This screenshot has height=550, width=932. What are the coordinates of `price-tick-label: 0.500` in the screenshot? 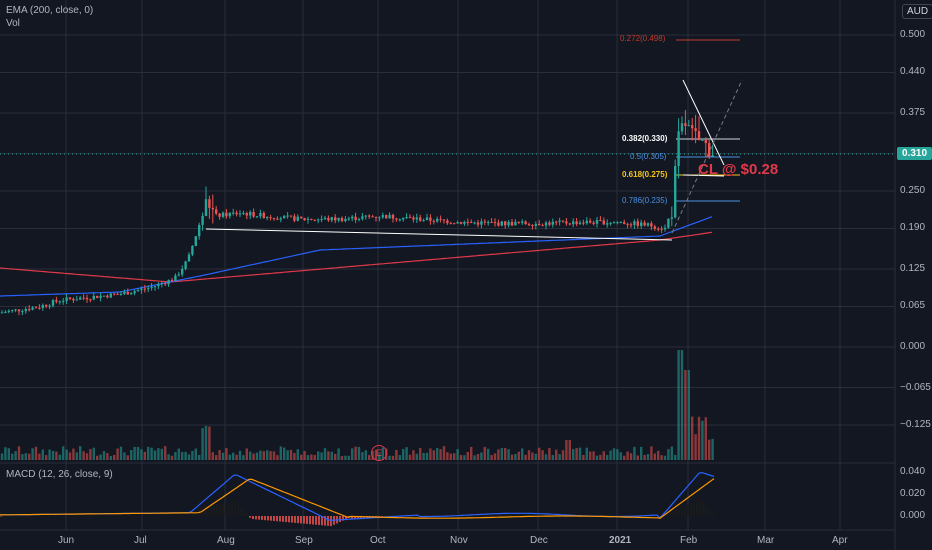 It's located at (913, 34).